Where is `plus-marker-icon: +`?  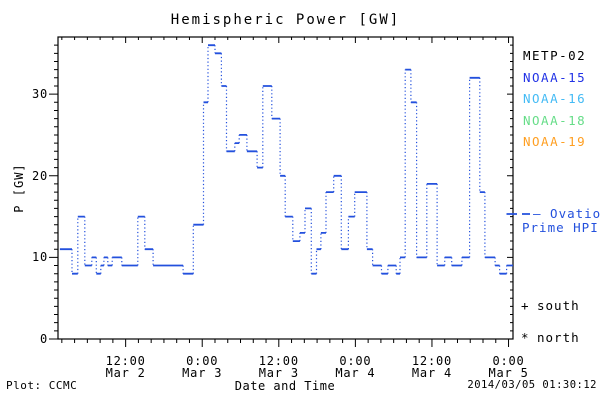 plus-marker-icon: + is located at coordinates (525, 305).